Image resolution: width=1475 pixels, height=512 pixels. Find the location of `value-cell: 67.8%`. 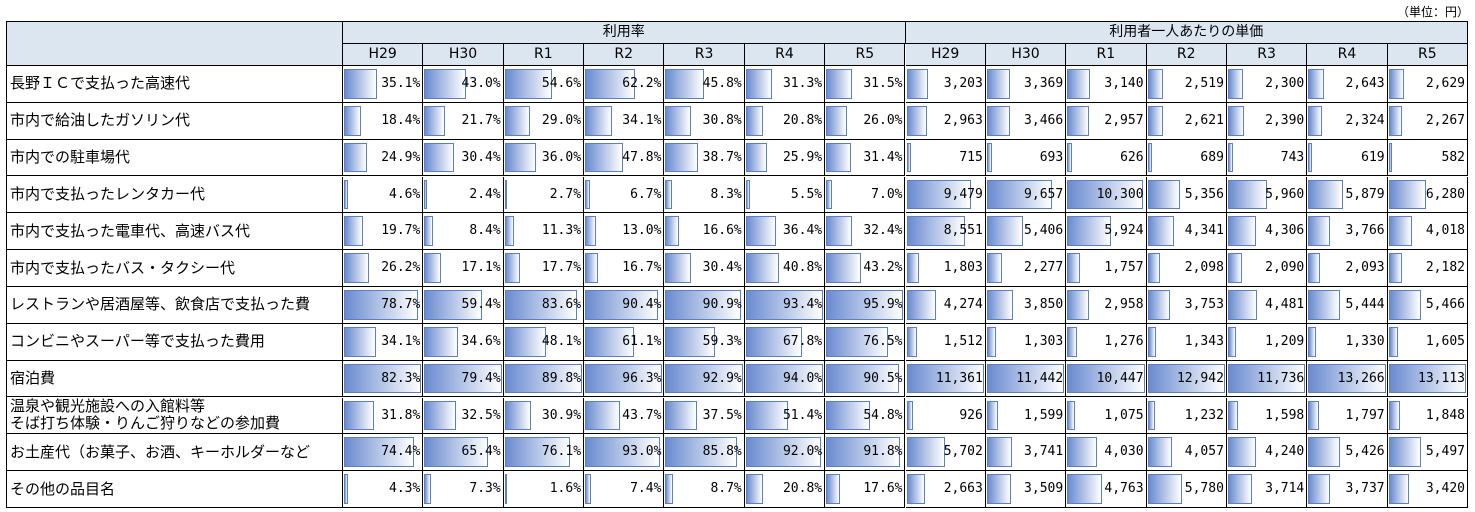

value-cell: 67.8% is located at coordinates (785, 342).